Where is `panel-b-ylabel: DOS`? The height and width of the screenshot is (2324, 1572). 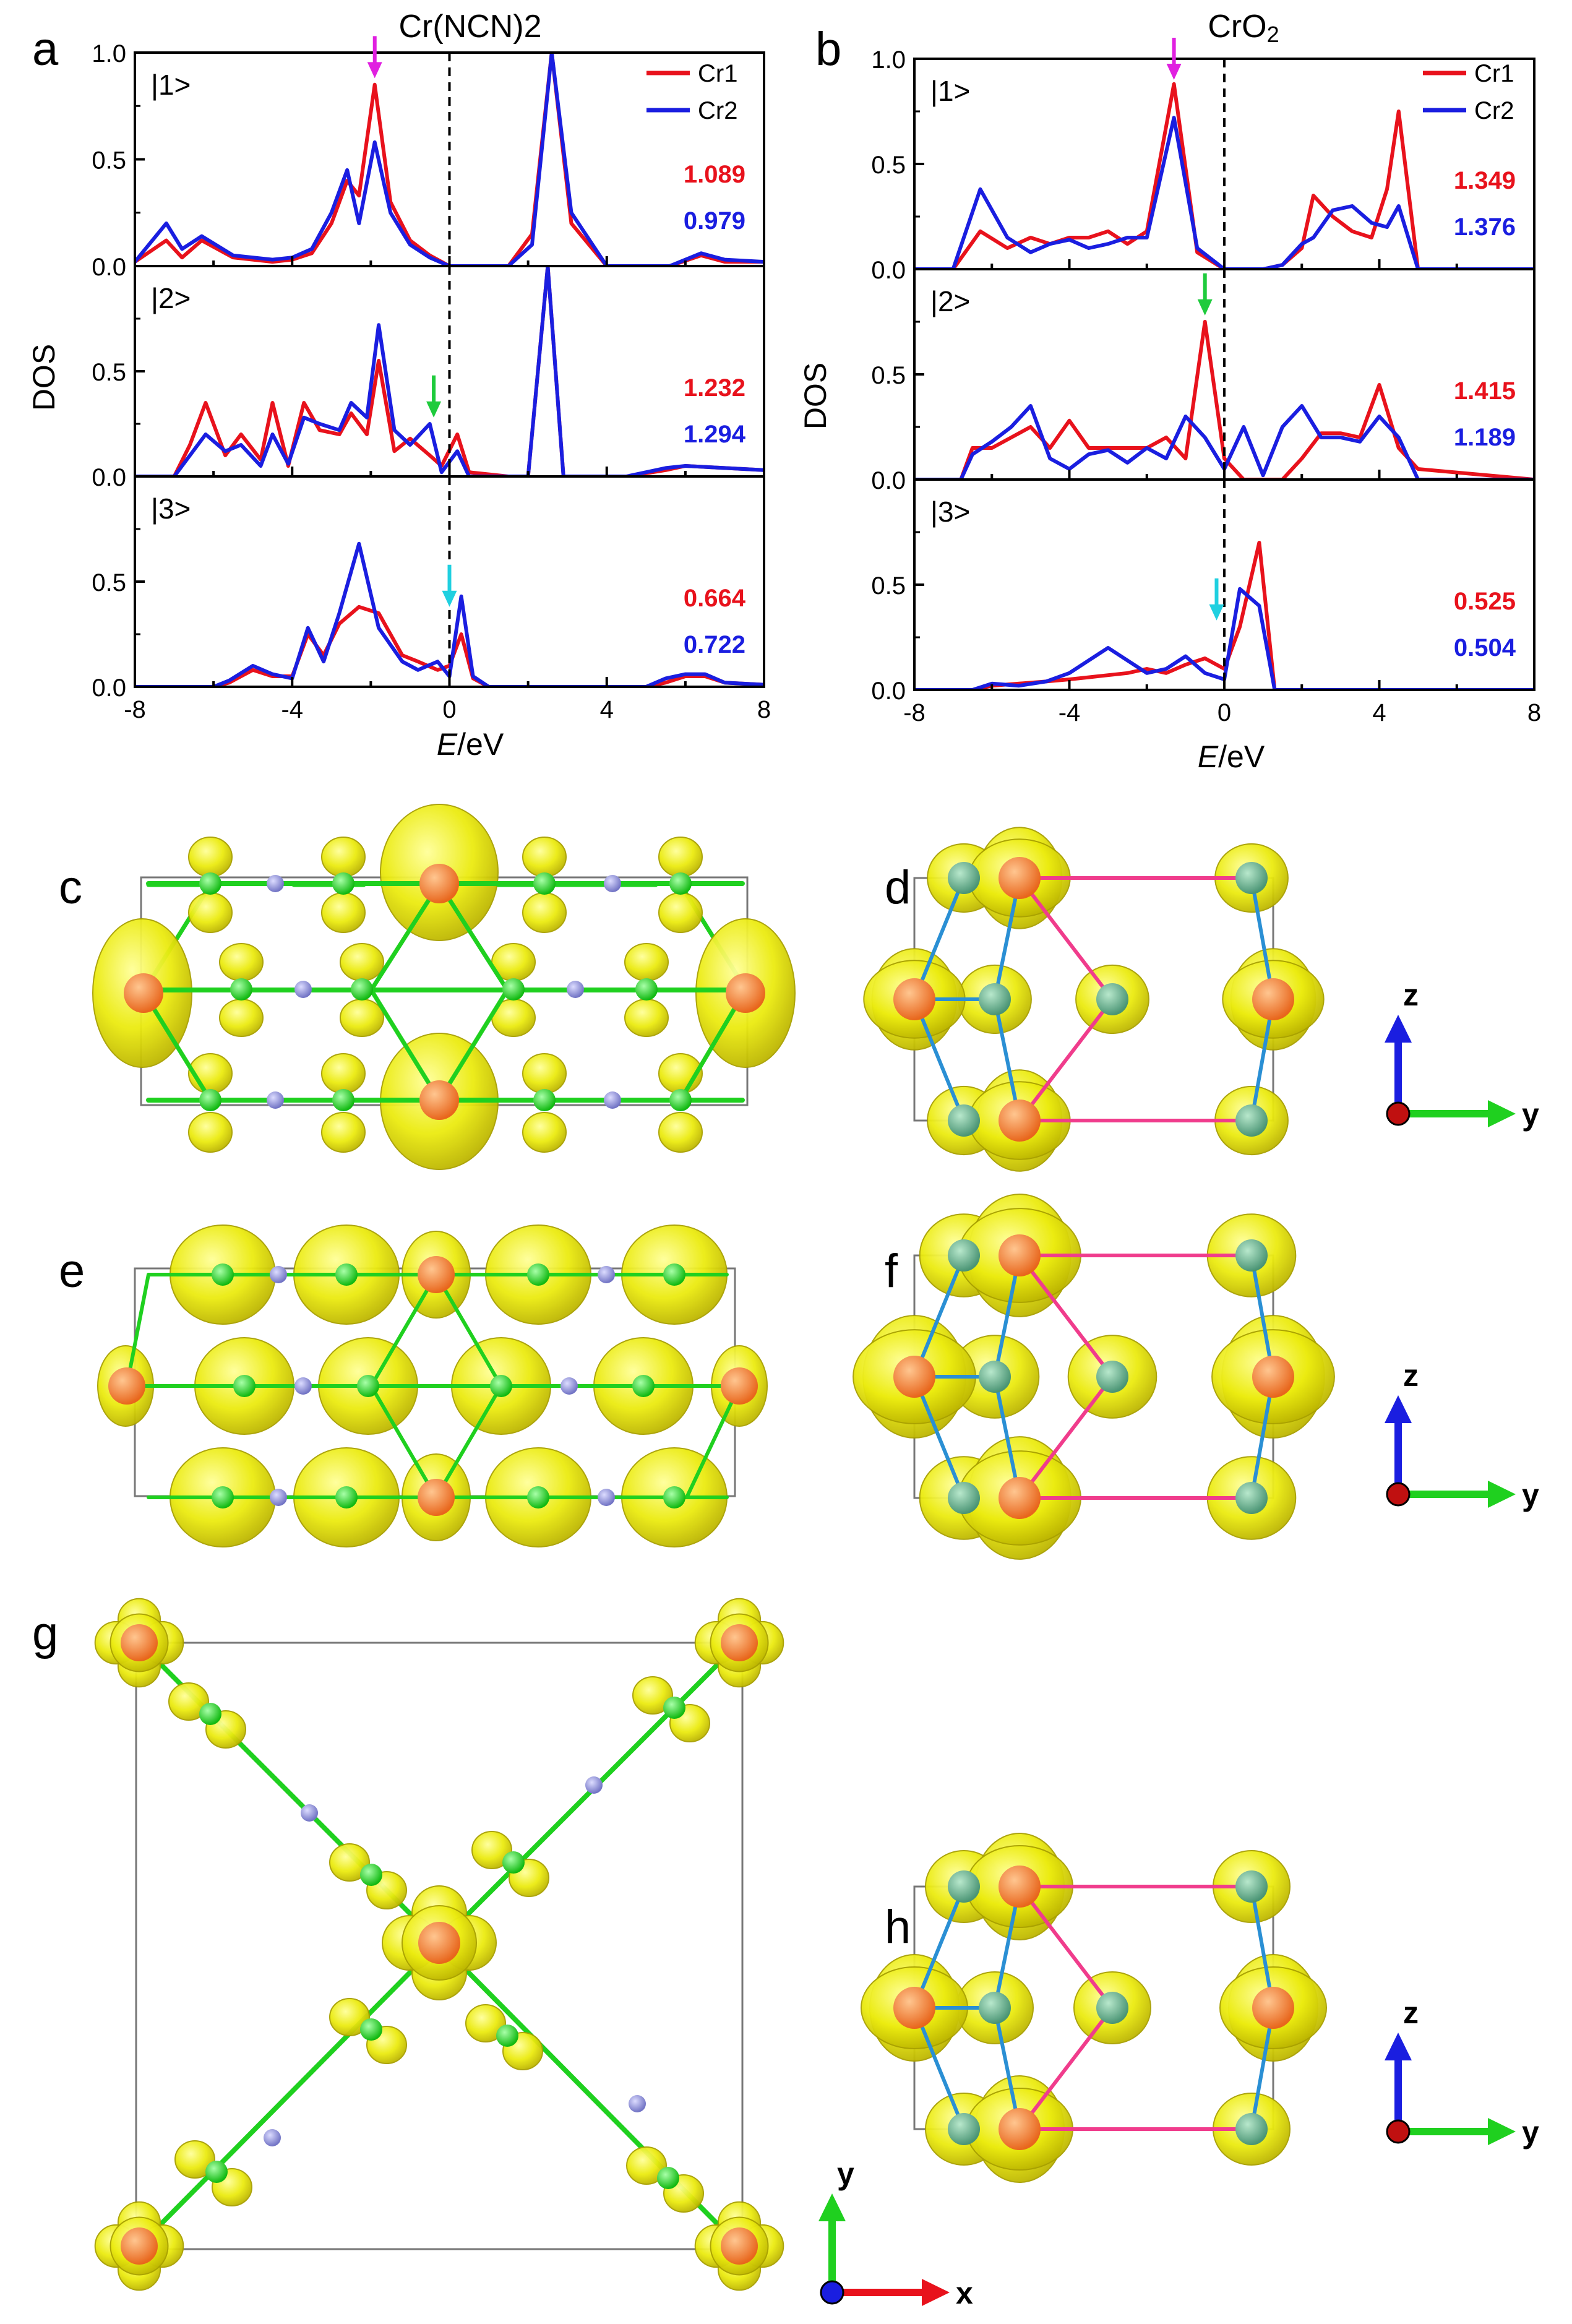 panel-b-ylabel: DOS is located at coordinates (815, 396).